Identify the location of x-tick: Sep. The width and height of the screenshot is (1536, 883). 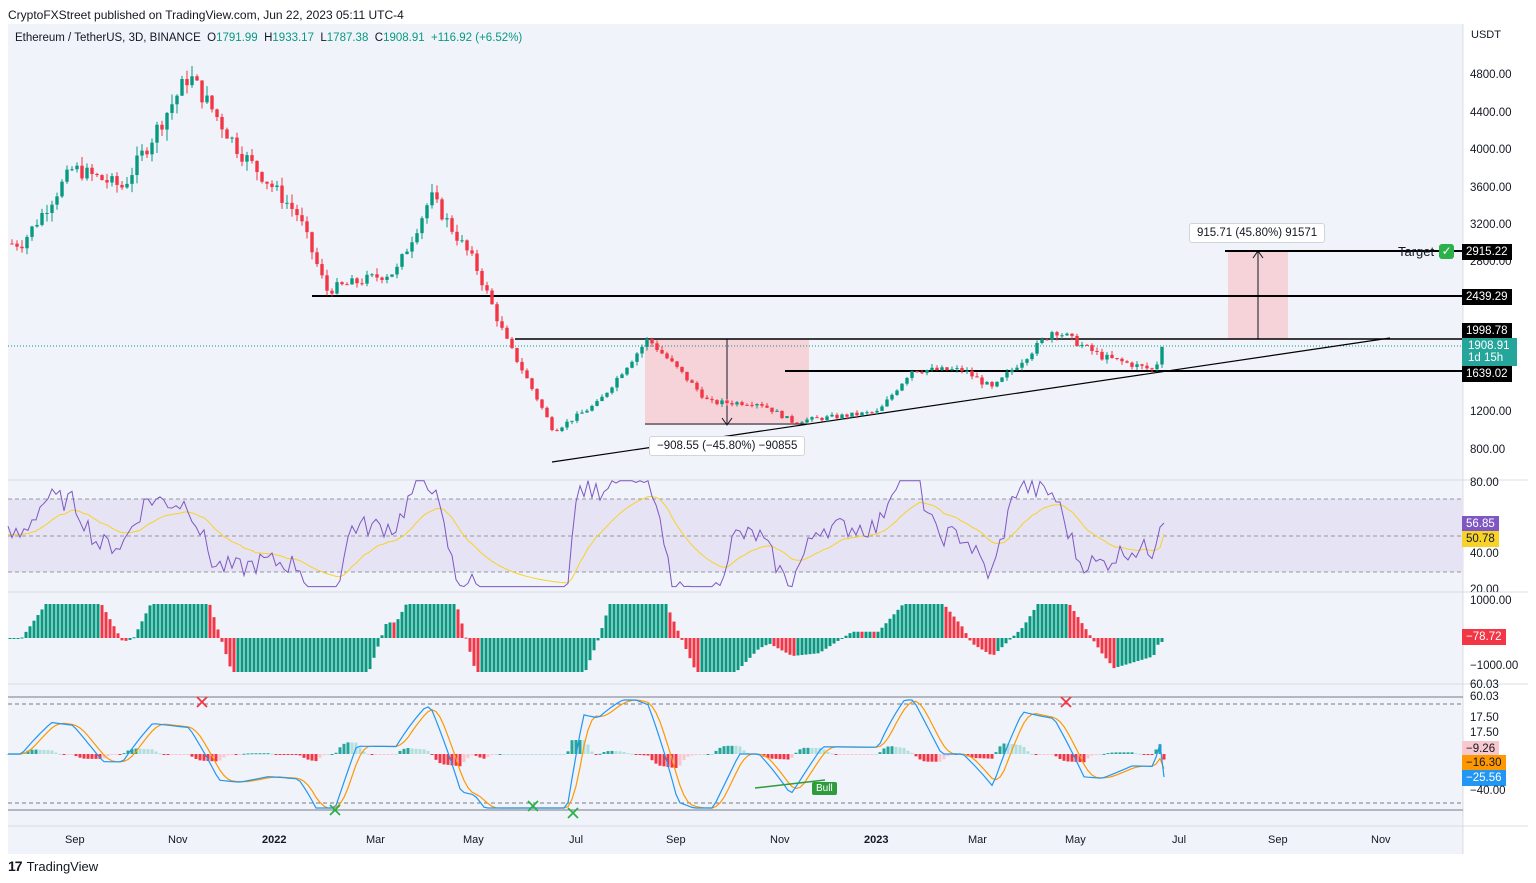
(676, 840).